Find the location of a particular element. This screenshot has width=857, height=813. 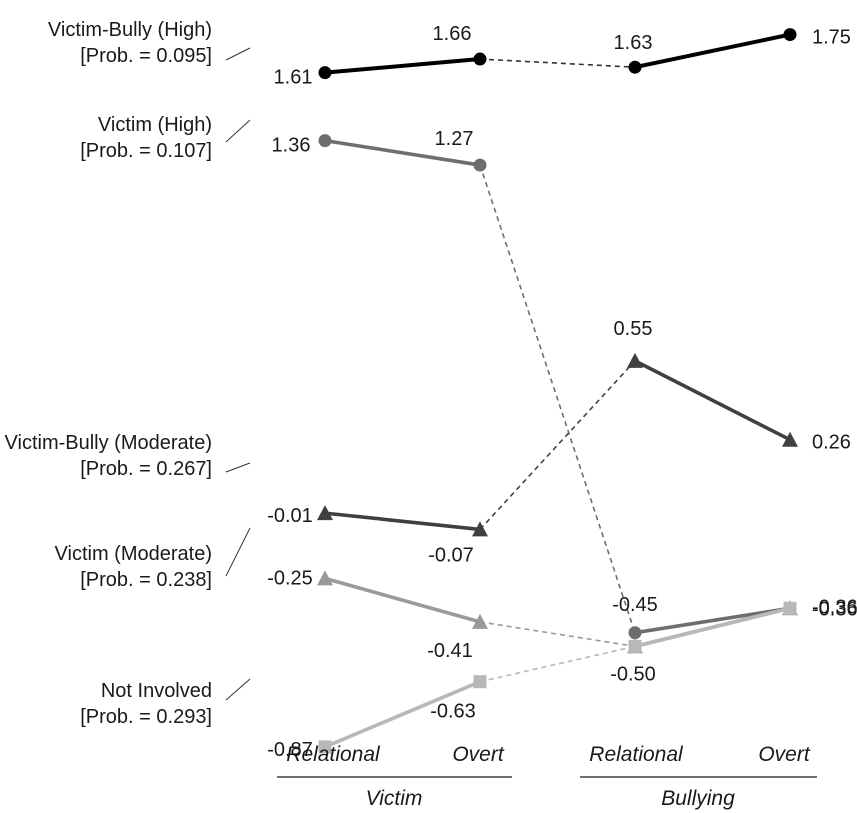

legend-name-victim-bully-moderate: Victim-Bully (Moderate) is located at coordinates (108, 443).